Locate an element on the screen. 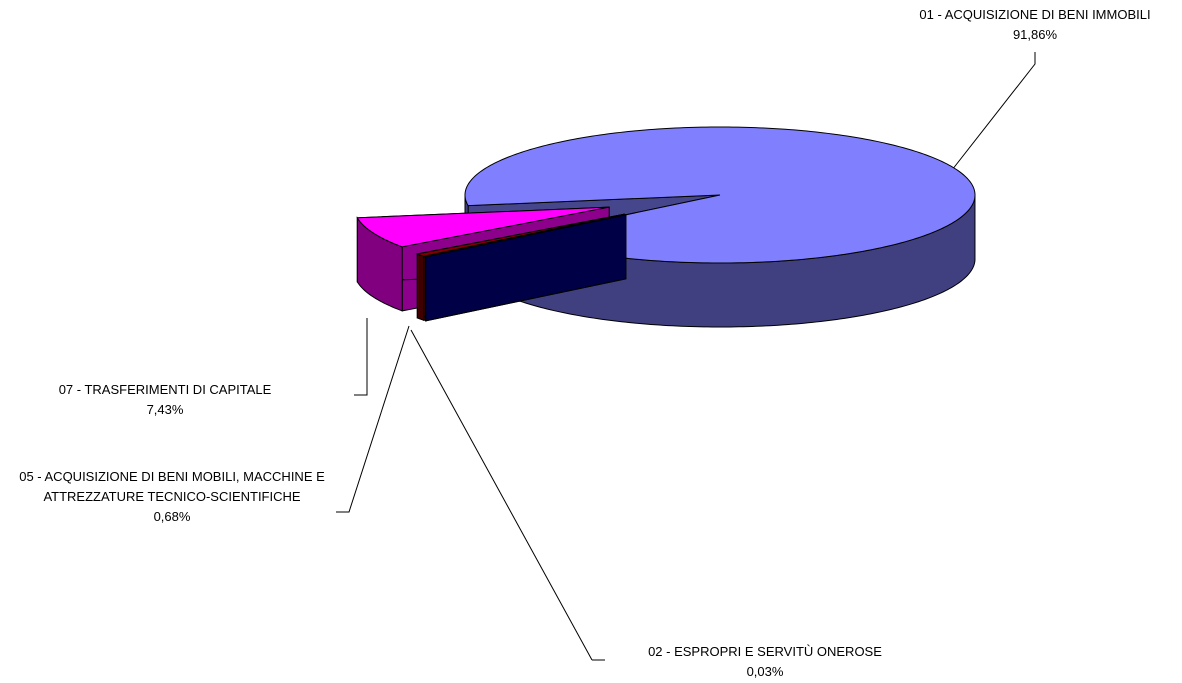 This screenshot has height=683, width=1182. category-label: 01 - ACQUISIZIONE DI BENI IMMOBILI is located at coordinates (1035, 14).